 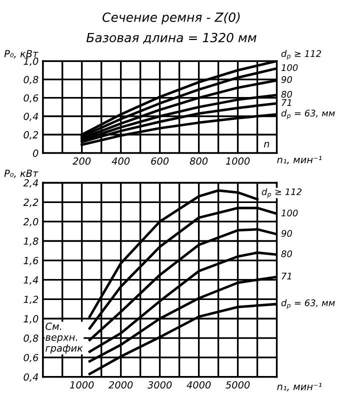 I want to click on x-tick-label: 5000, so click(x=238, y=385).